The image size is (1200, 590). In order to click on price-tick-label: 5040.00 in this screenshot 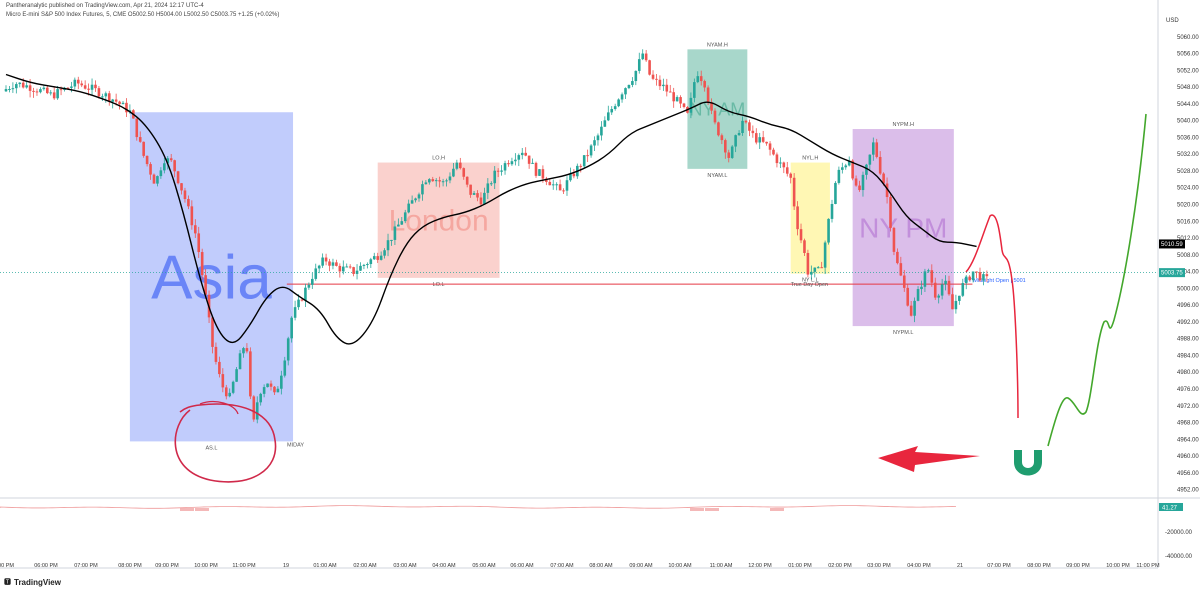, I will do `click(1188, 122)`.